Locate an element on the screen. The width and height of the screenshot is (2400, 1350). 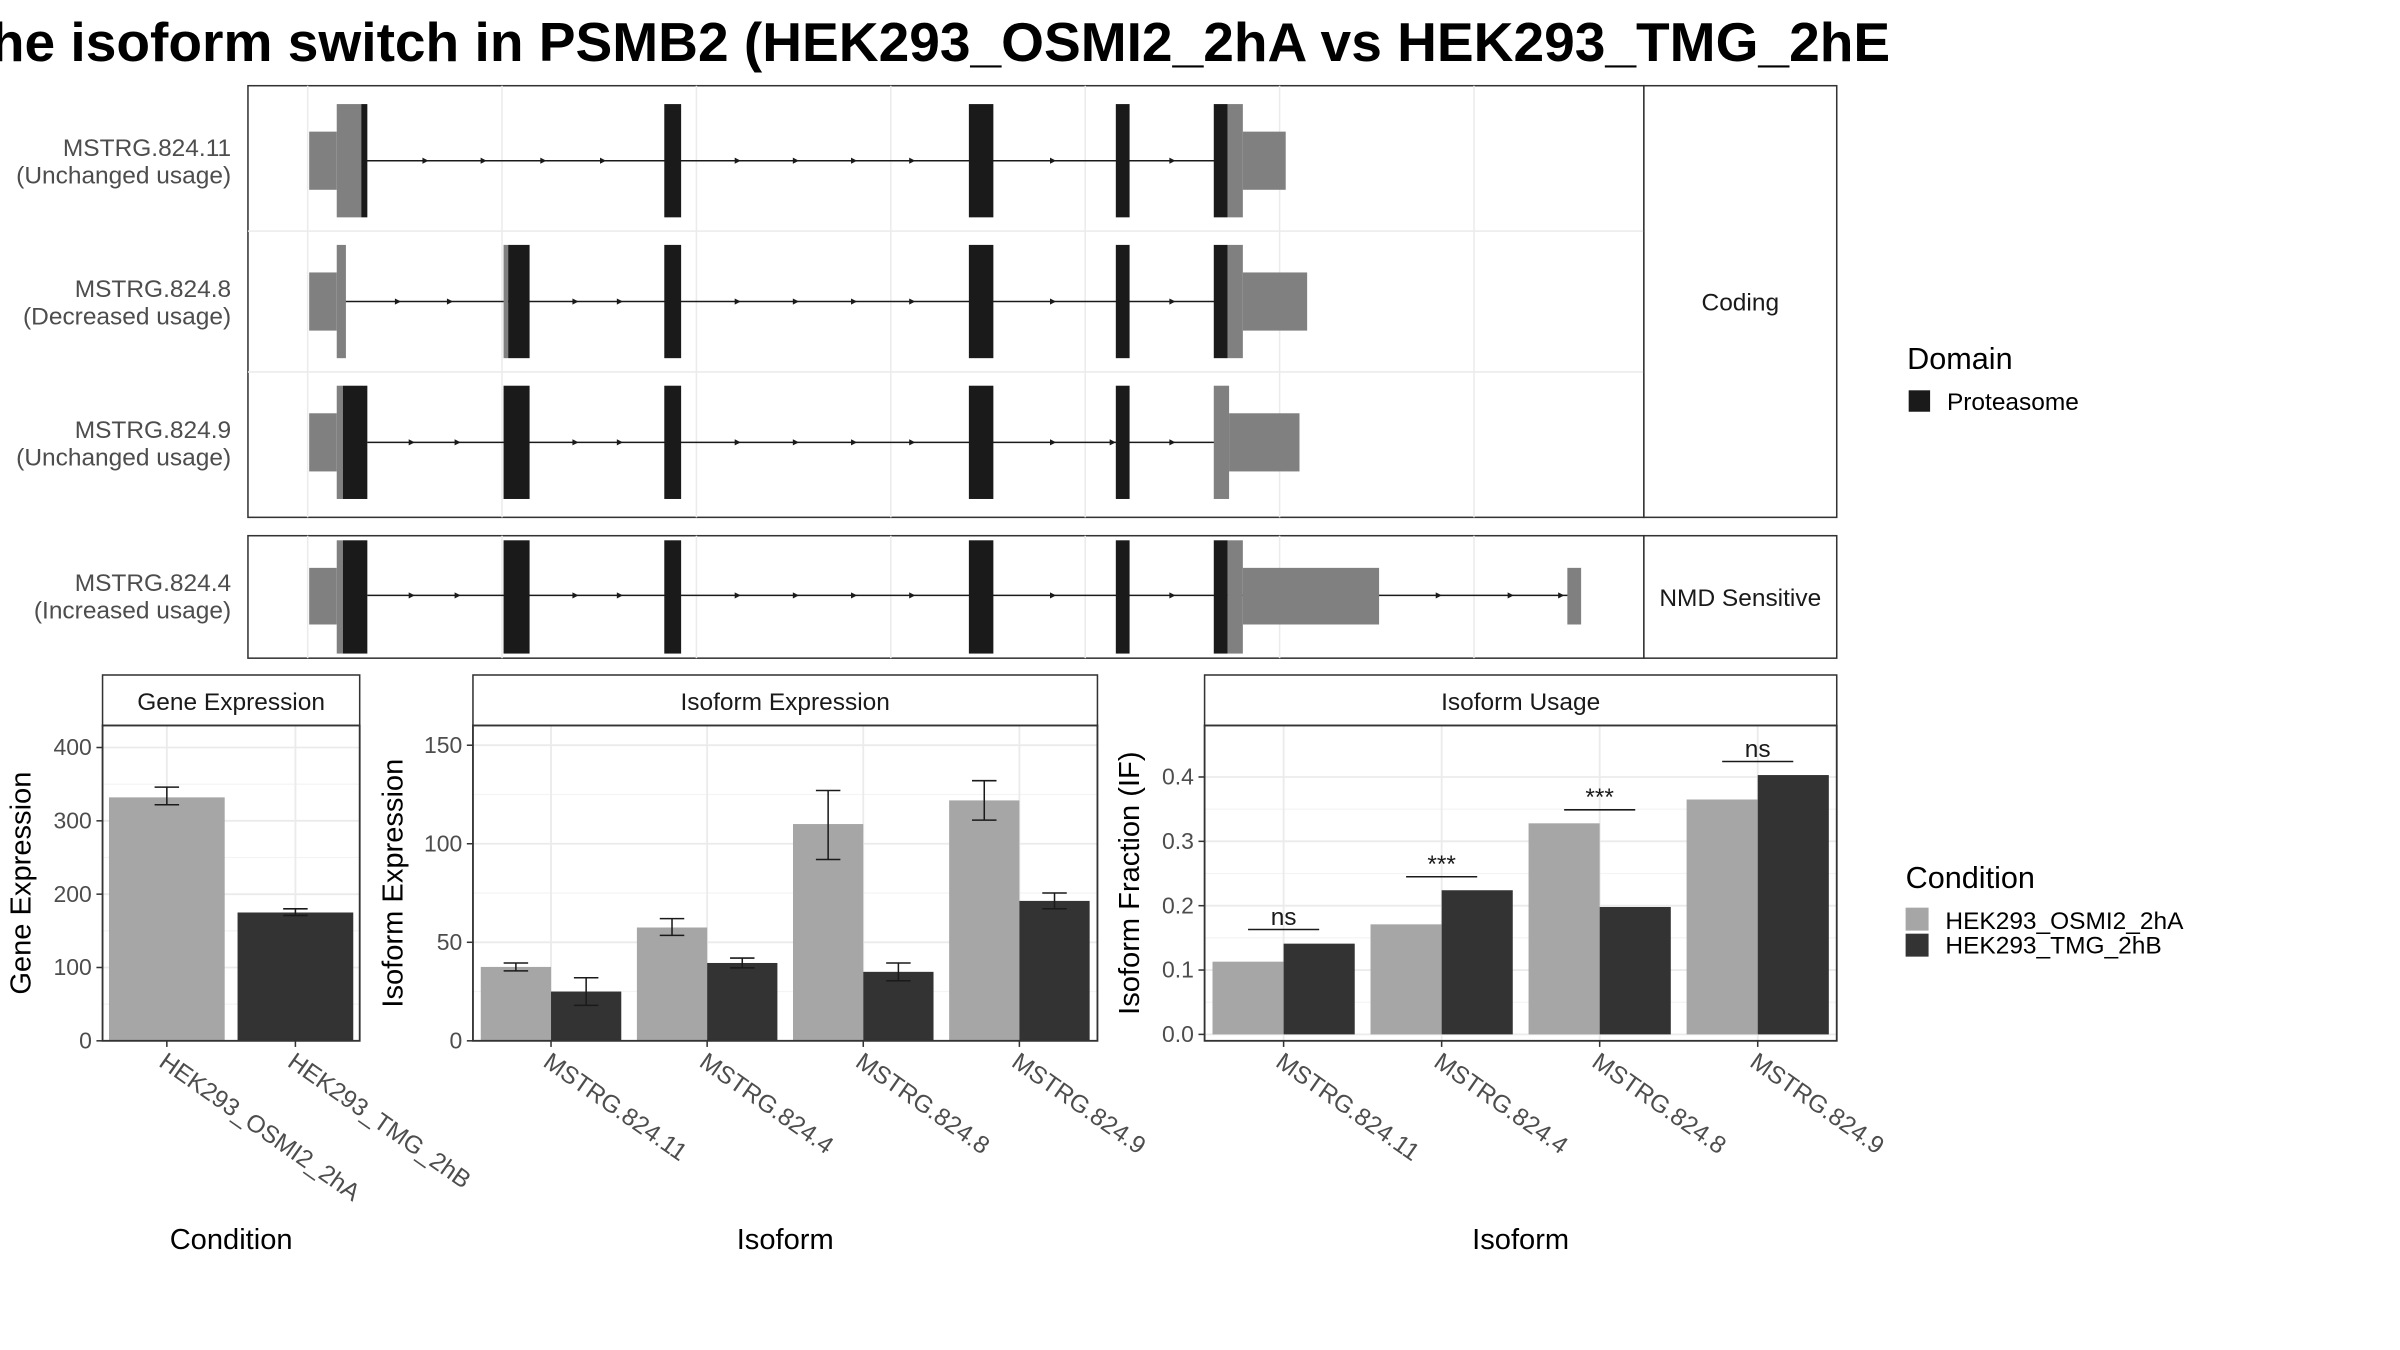
panel-title: Isoform Expression is located at coordinates (784, 702).